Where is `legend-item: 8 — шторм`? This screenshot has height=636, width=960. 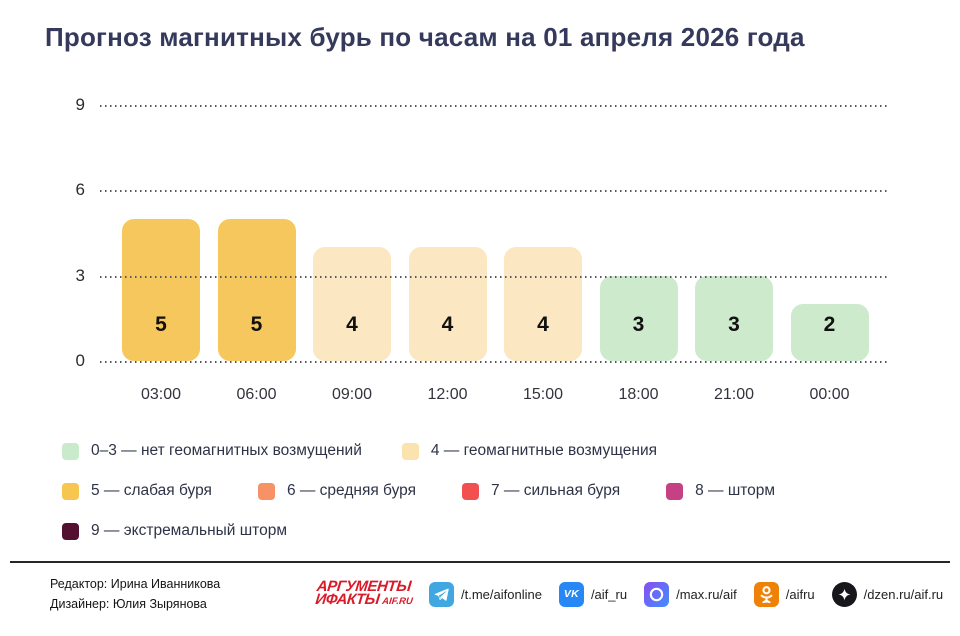
legend-item: 8 — шторм is located at coordinates (720, 491).